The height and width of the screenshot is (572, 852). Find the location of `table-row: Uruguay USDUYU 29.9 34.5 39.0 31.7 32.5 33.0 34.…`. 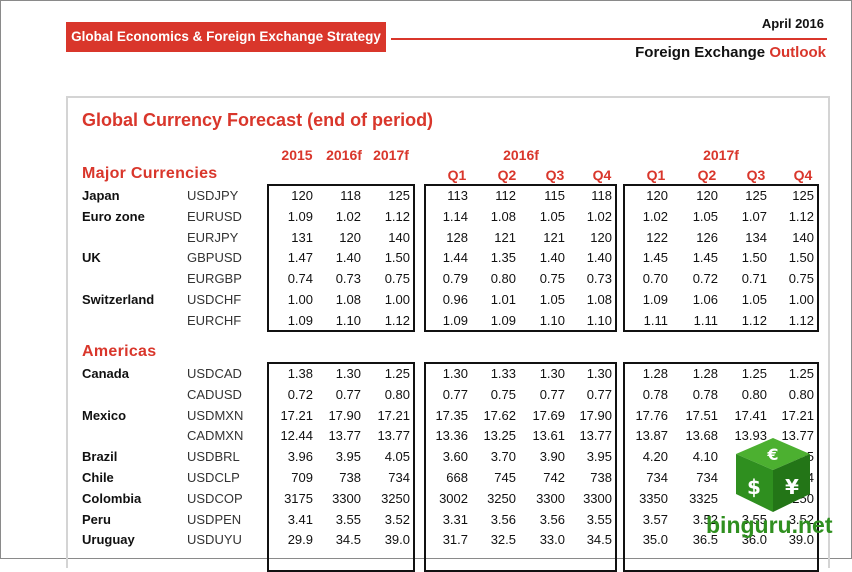

table-row: Uruguay USDUYU 29.9 34.5 39.0 31.7 32.5 33.0 34.… is located at coordinates (426, 540).